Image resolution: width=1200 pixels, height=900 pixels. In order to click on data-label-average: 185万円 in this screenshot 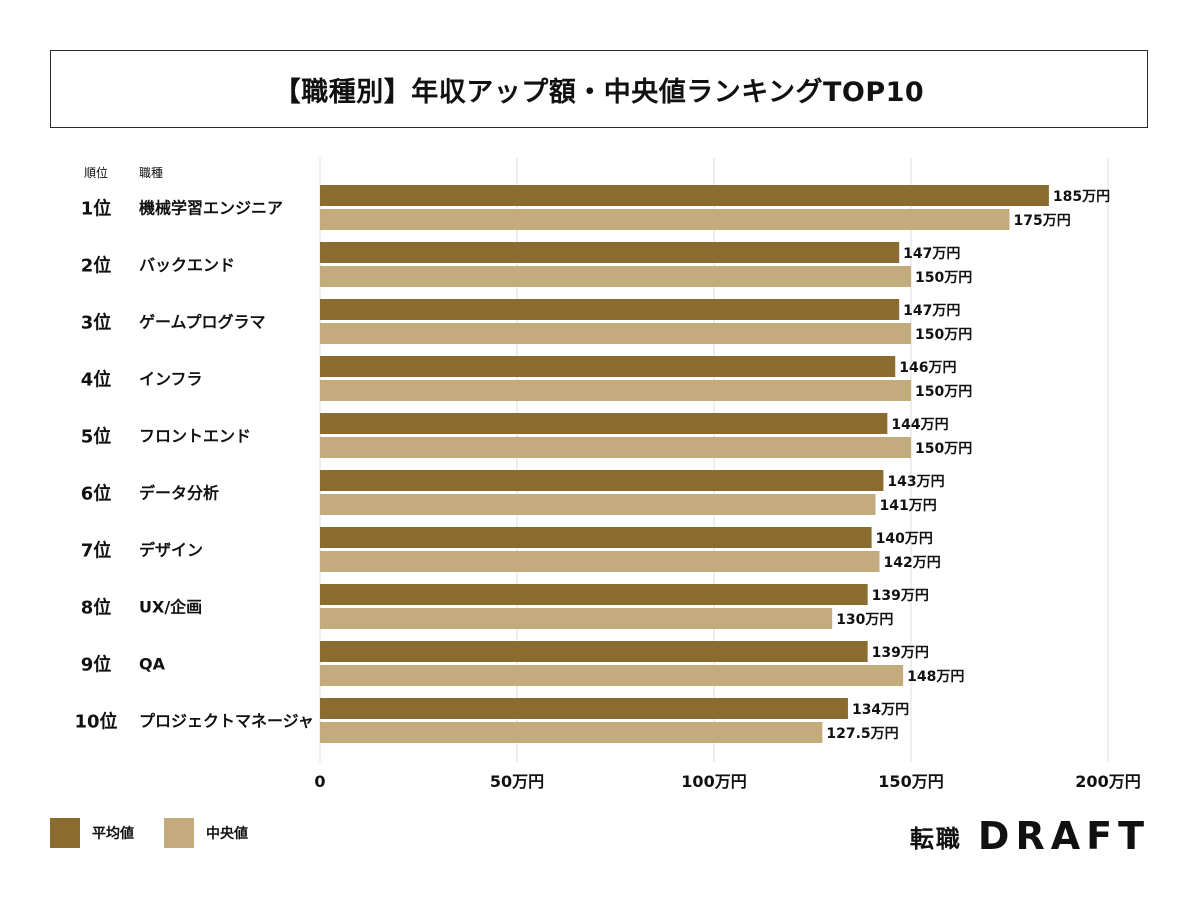, I will do `click(1081, 197)`.